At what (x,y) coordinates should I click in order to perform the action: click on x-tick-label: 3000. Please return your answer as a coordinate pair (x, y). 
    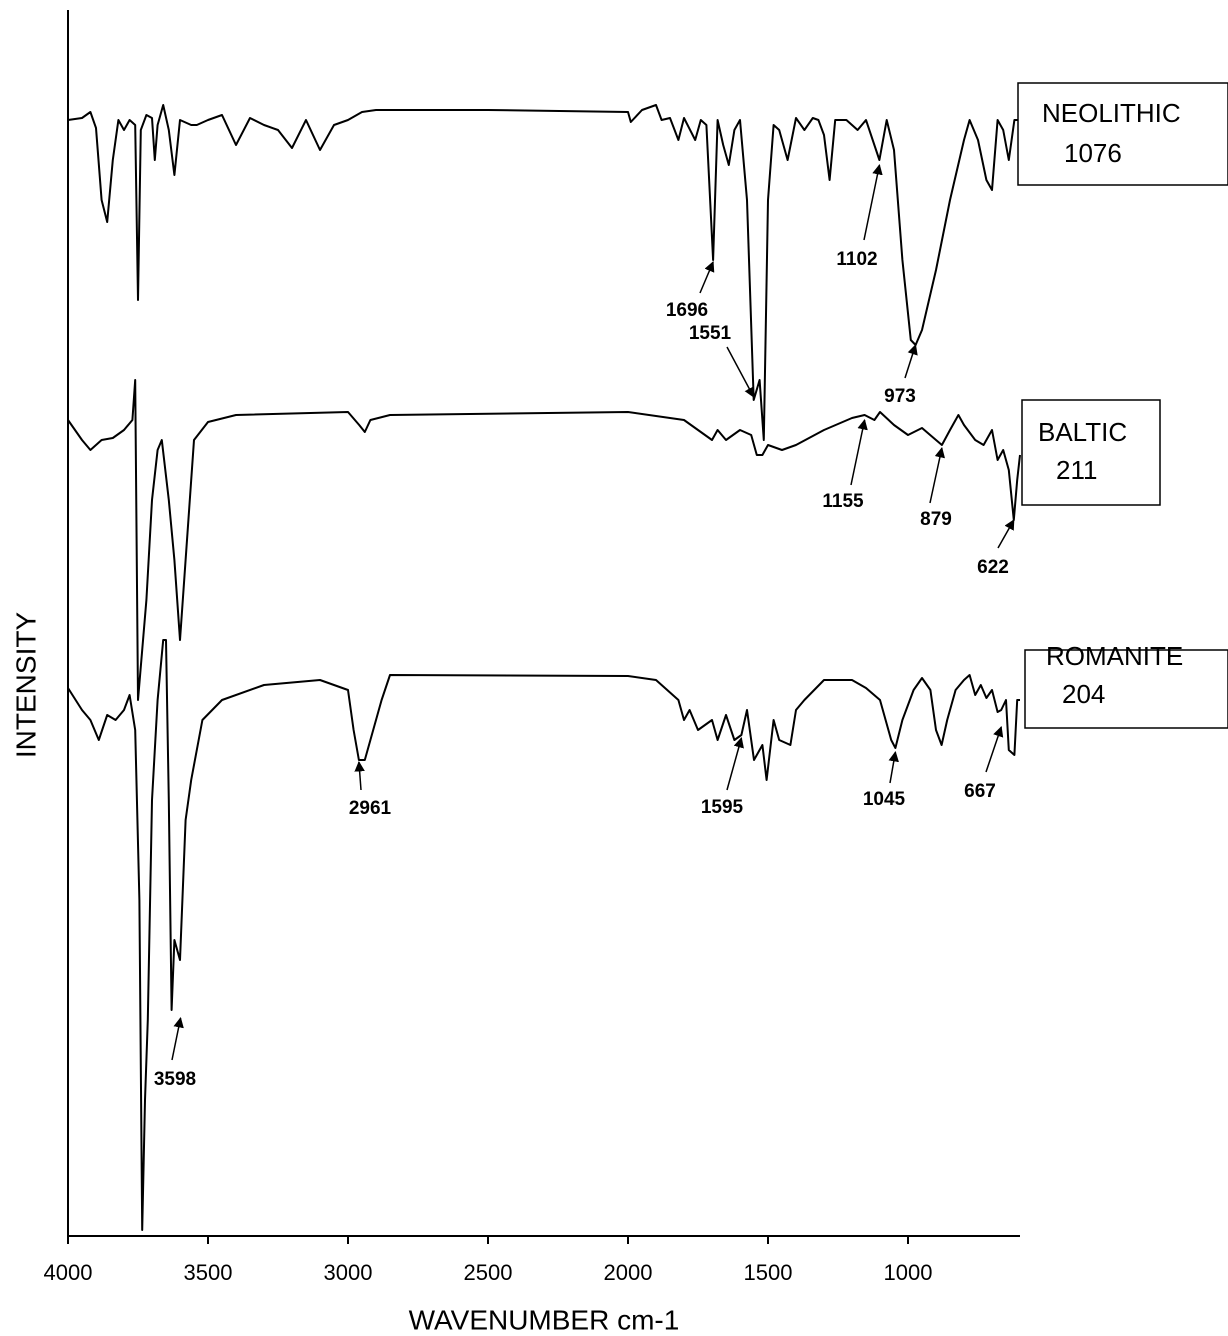
    Looking at the image, I should click on (348, 1272).